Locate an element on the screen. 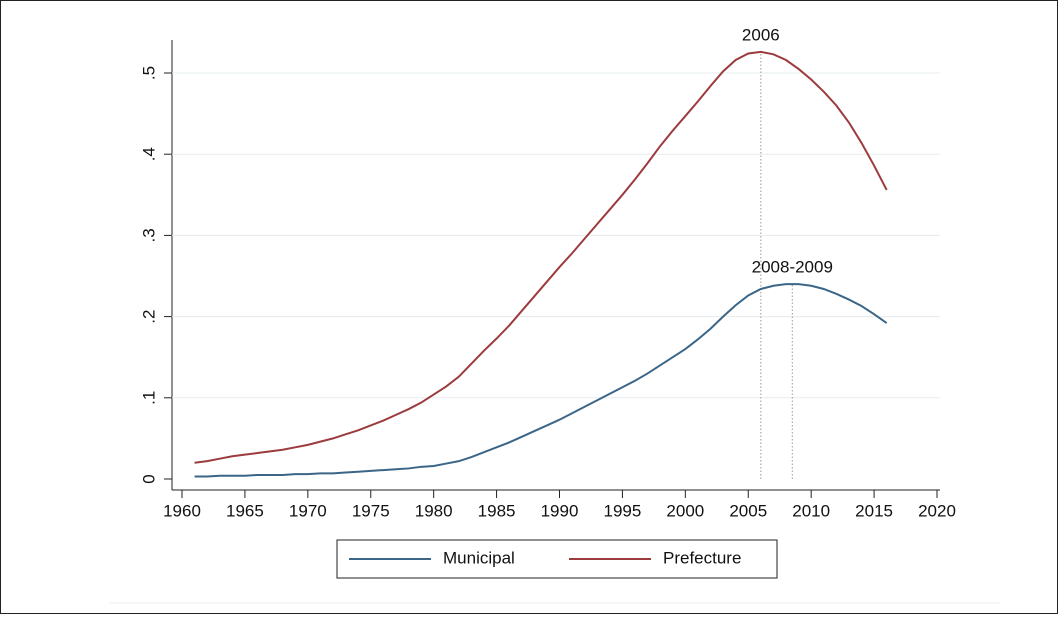 The image size is (1059, 620). legend-label: Prefecture is located at coordinates (702, 557).